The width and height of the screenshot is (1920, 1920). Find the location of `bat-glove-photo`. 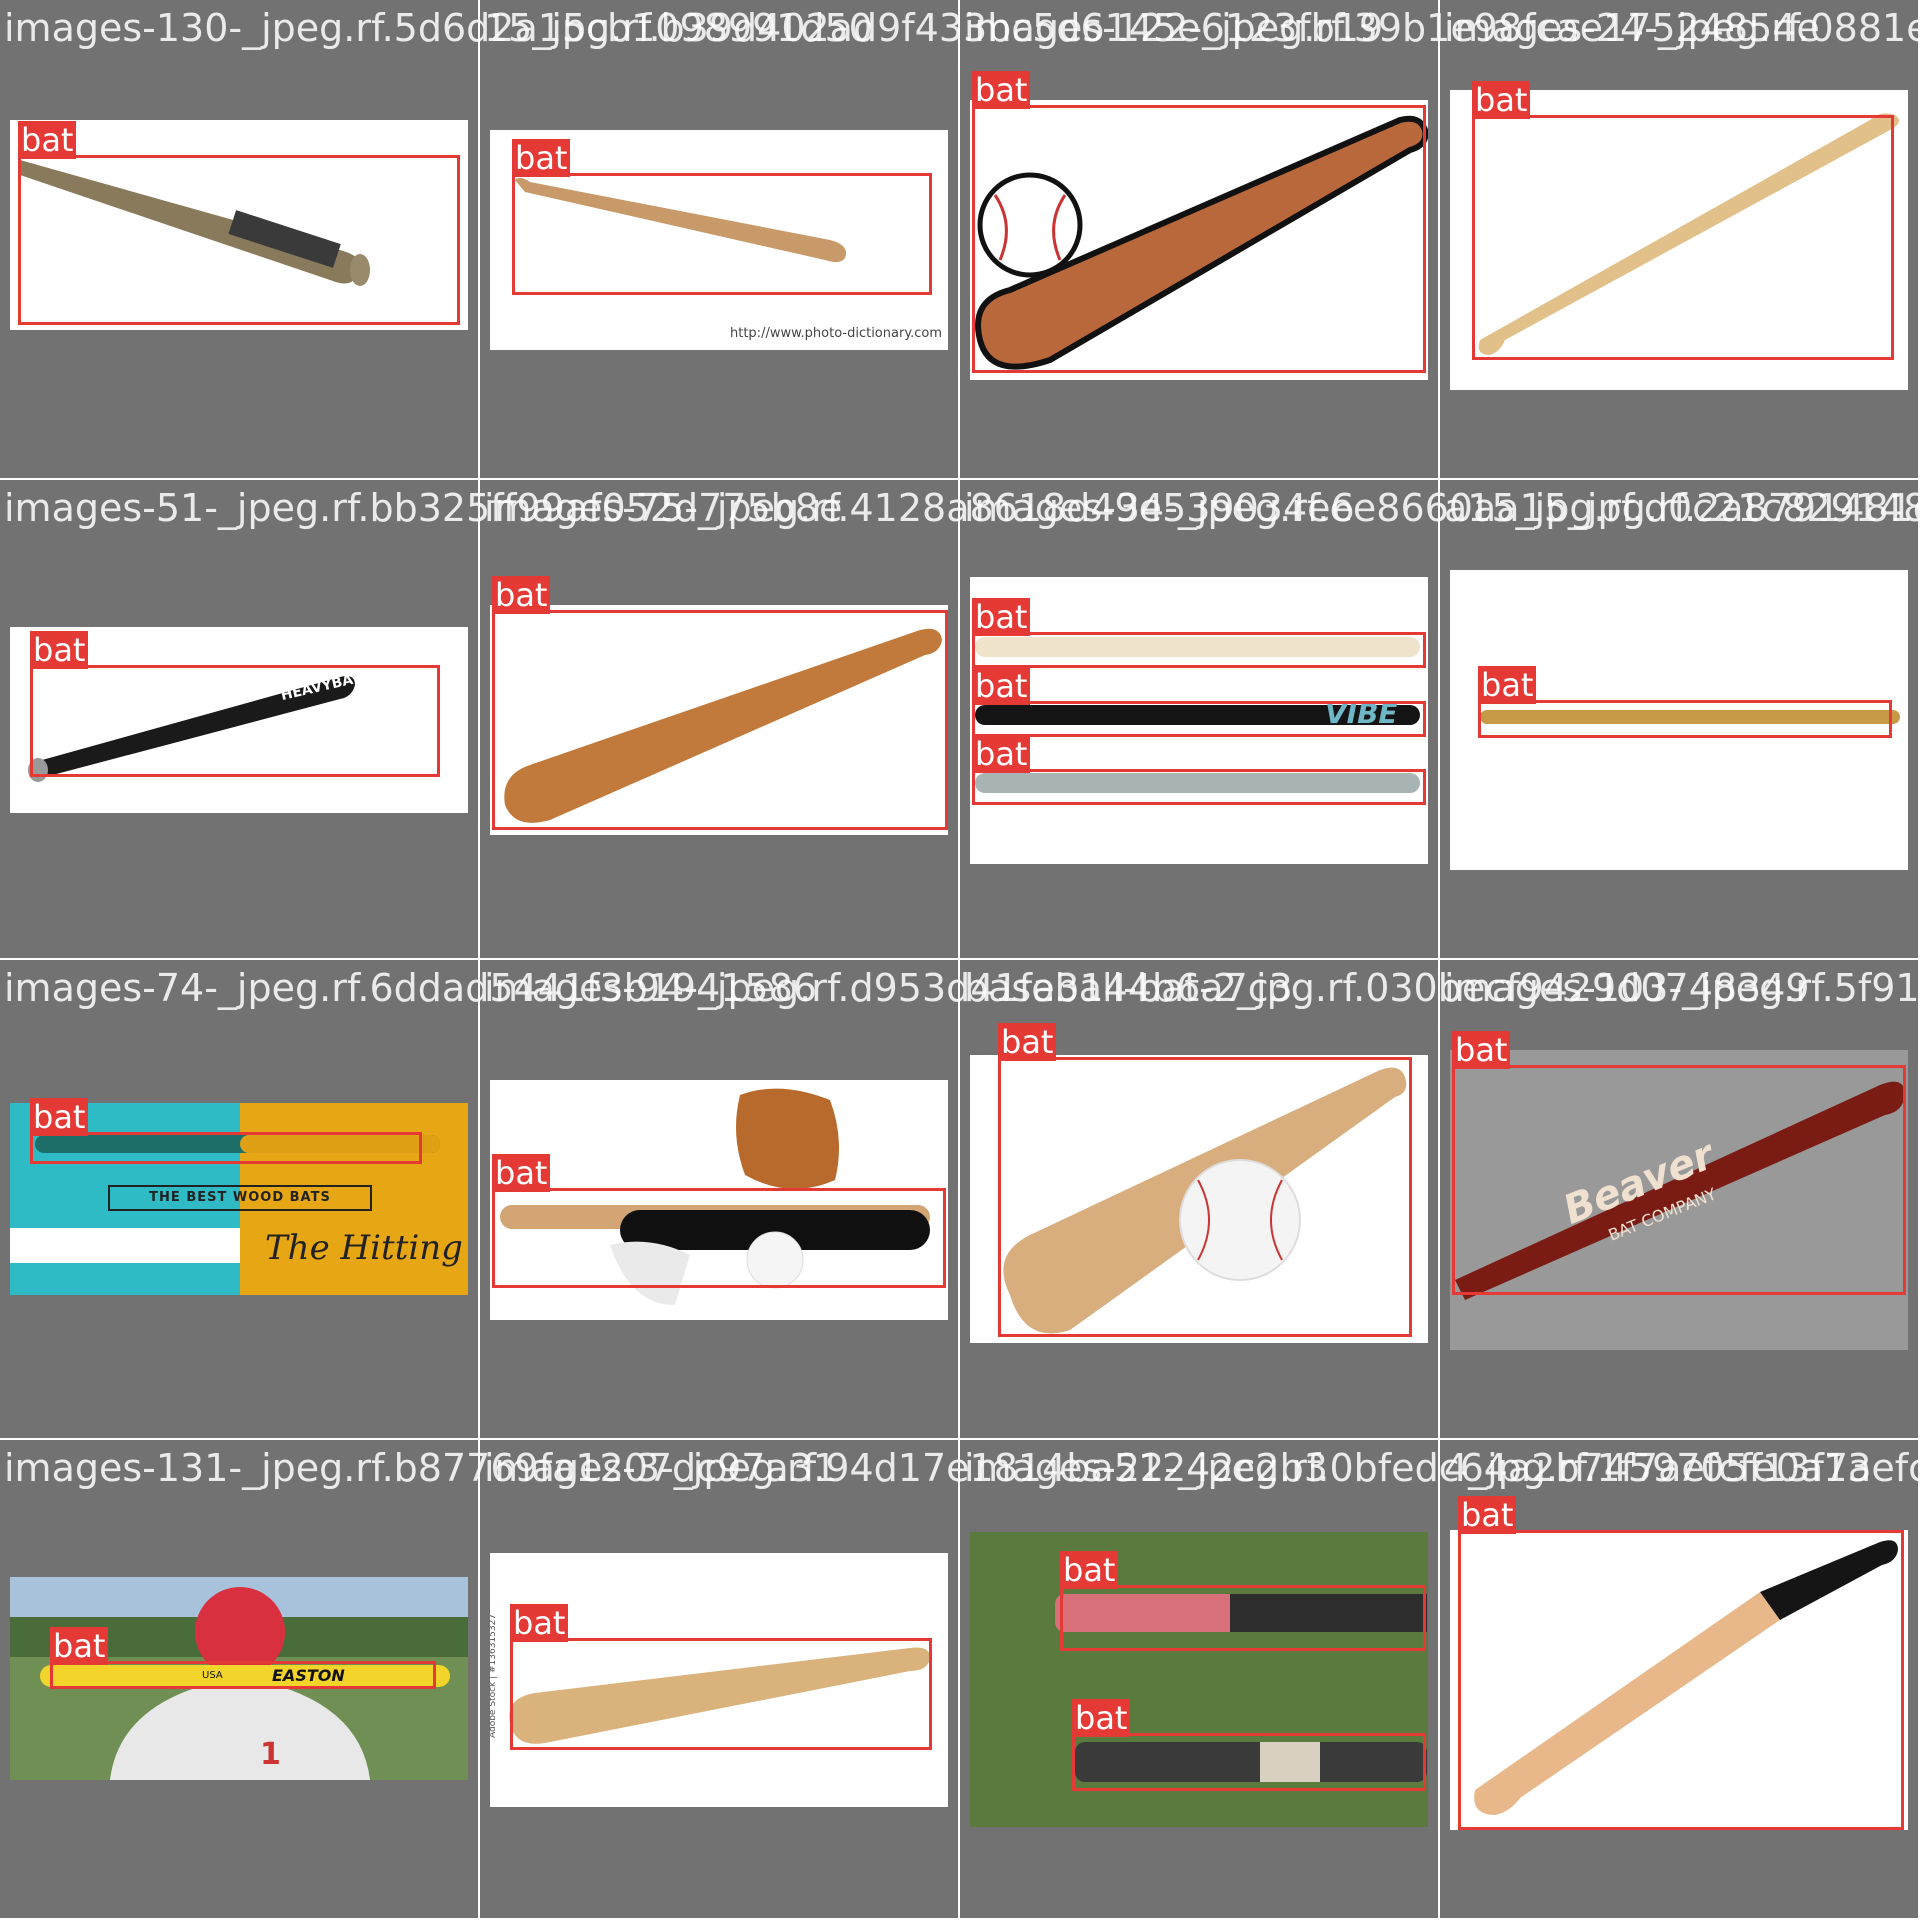

bat-glove-photo is located at coordinates (719, 1200).